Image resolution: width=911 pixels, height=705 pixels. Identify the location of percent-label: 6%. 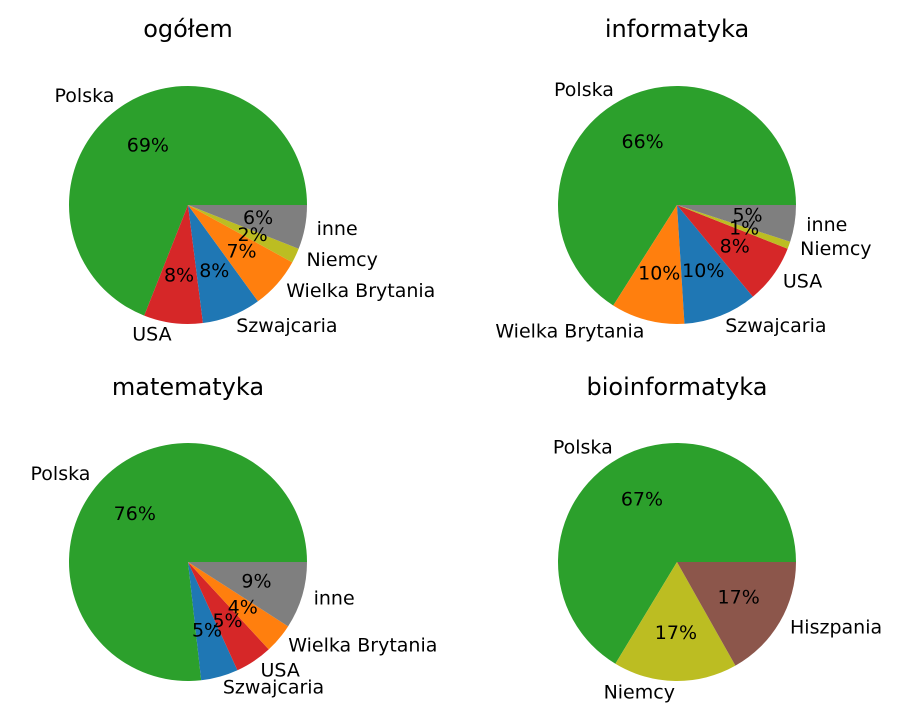
(258, 218).